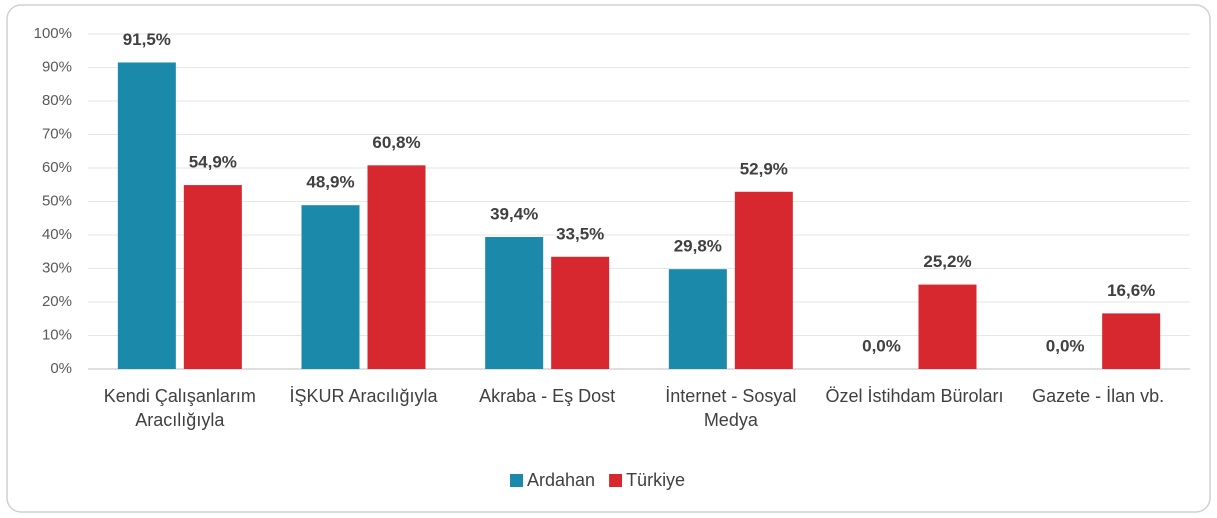  I want to click on value-label: 54,9%, so click(213, 162).